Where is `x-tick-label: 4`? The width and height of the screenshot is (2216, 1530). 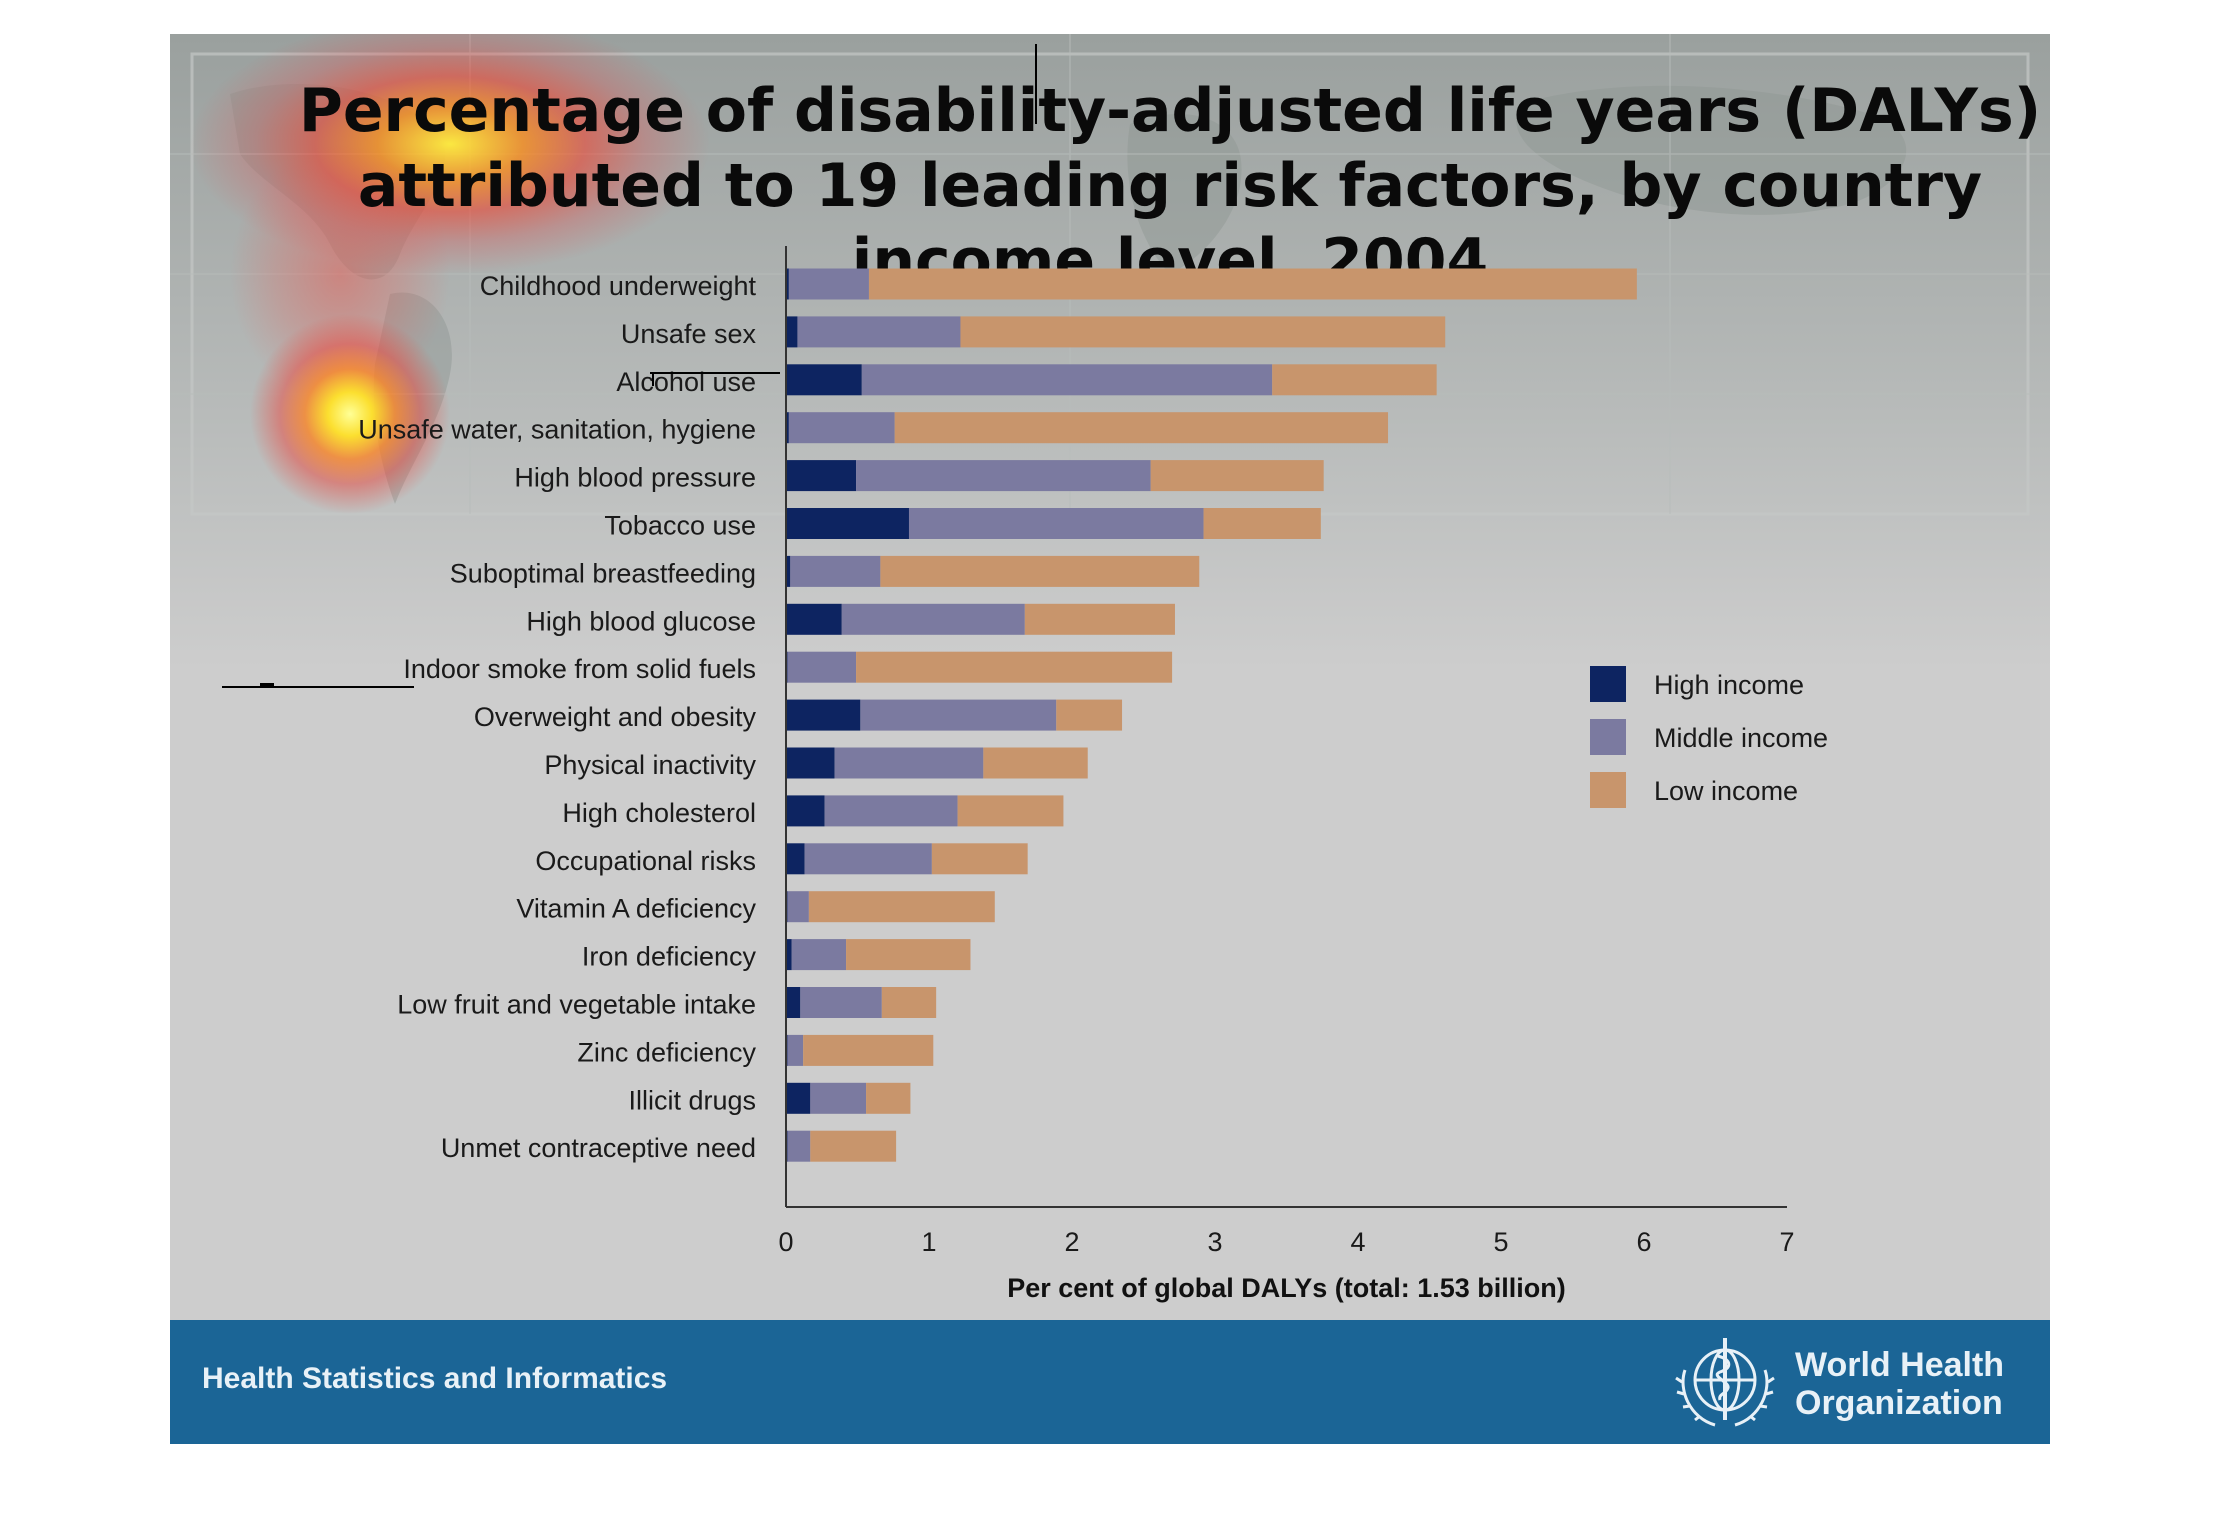 x-tick-label: 4 is located at coordinates (1357, 1242).